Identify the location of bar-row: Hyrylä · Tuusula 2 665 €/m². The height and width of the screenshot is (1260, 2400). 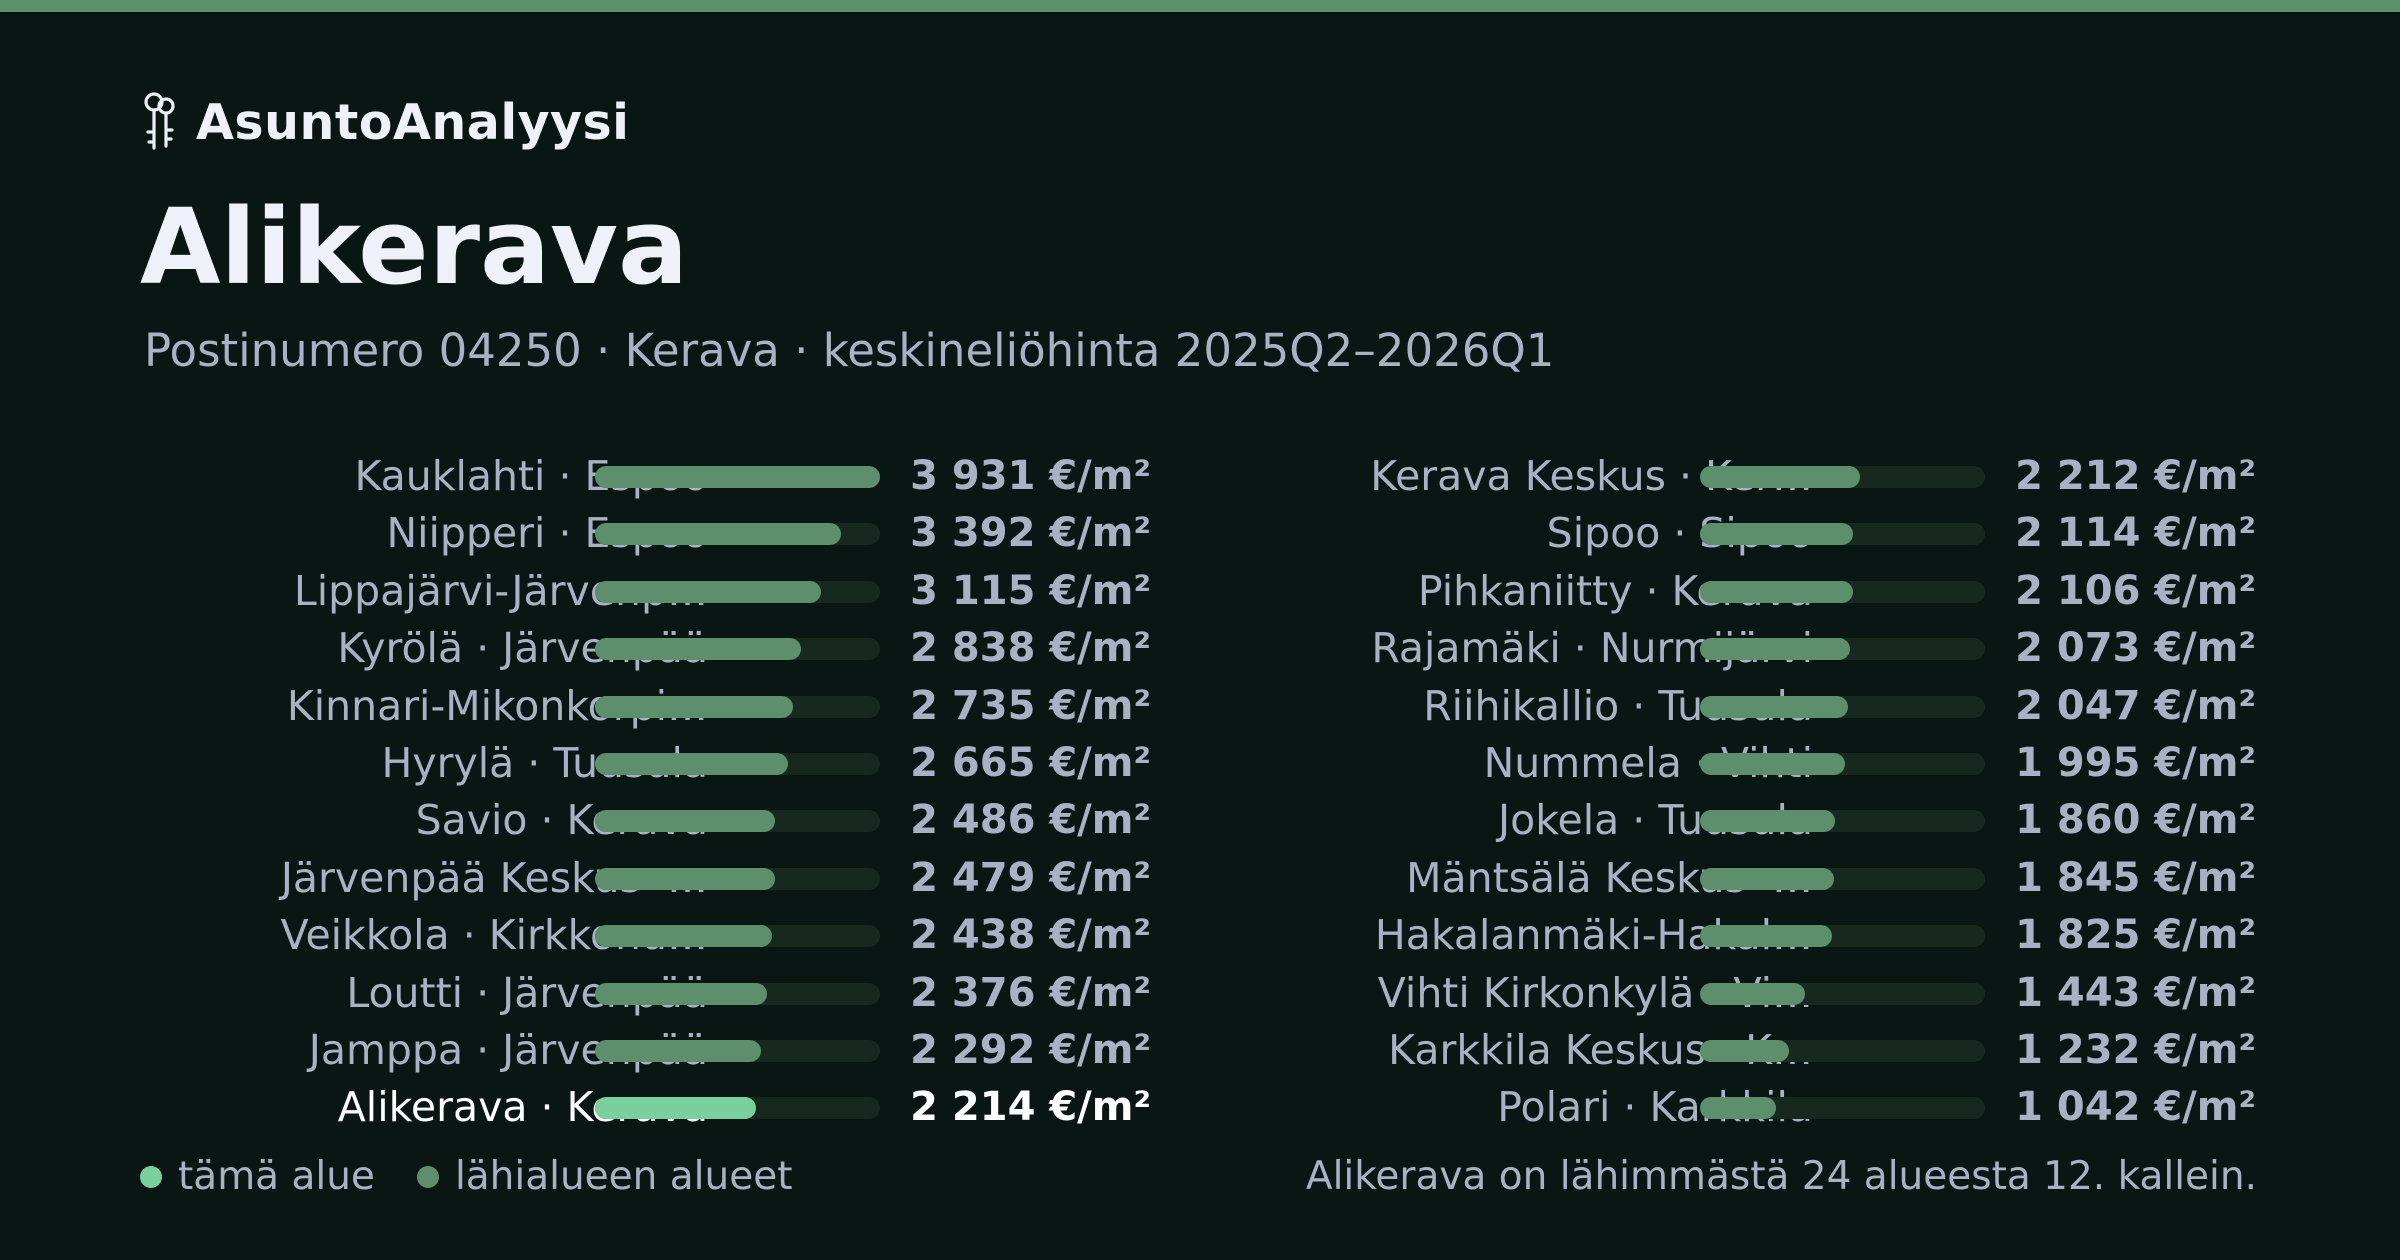
(650, 767).